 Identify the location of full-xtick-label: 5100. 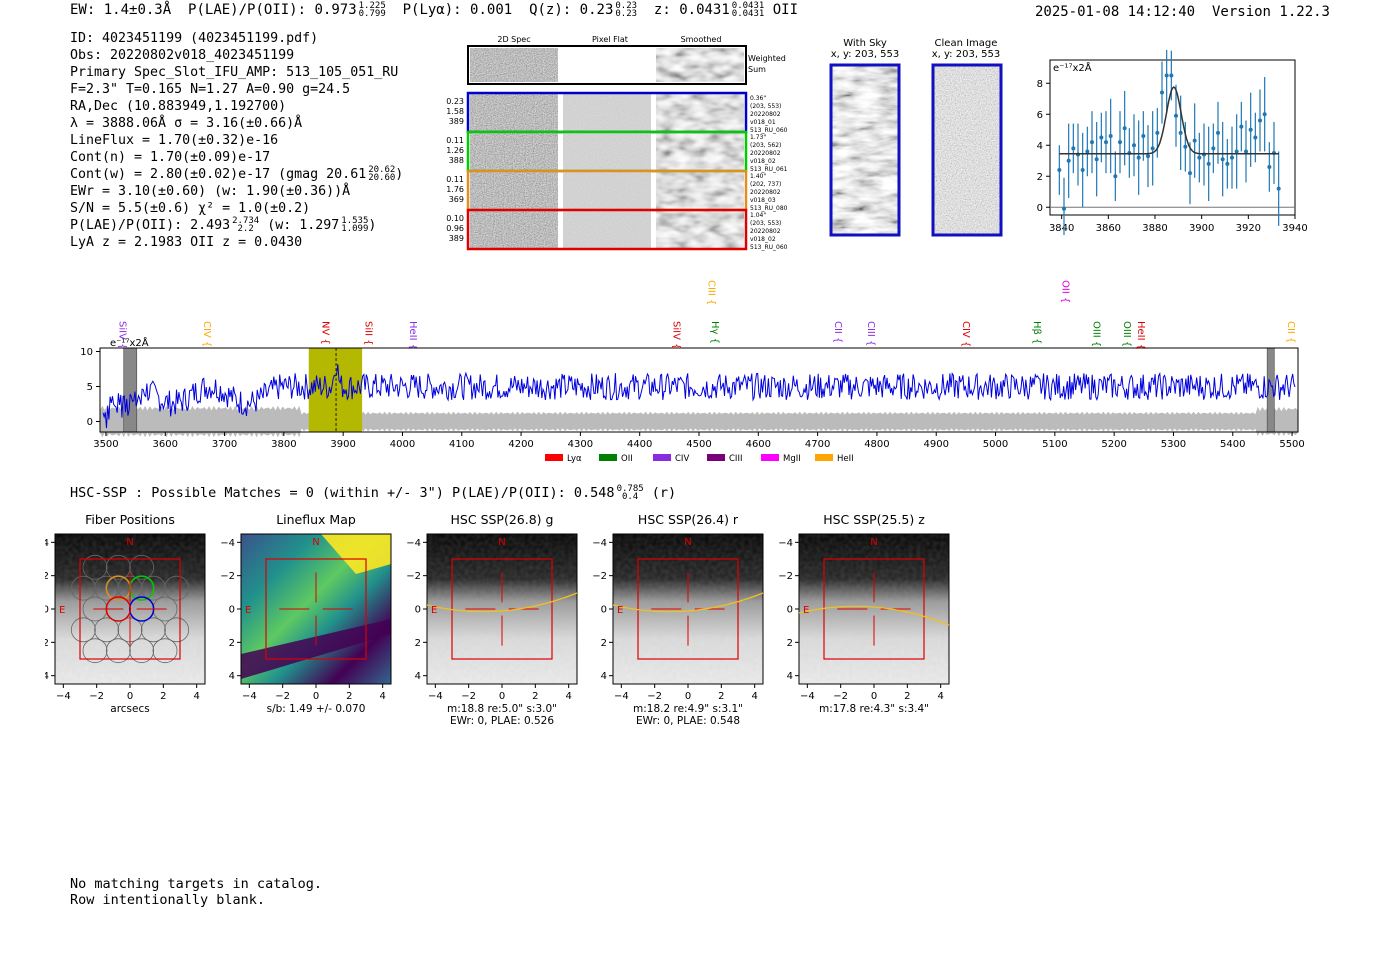
(1054, 444).